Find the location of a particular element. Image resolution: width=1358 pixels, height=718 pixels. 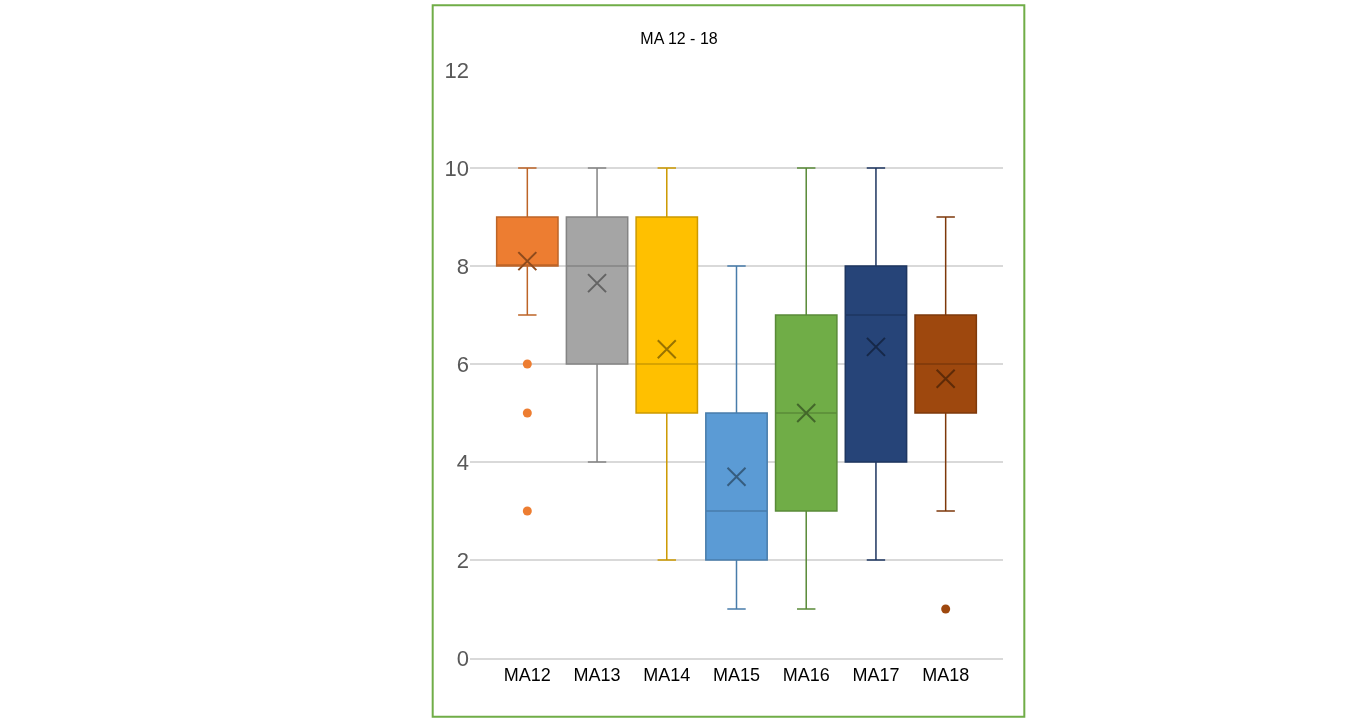

y-tick-label: 4 is located at coordinates (462, 462).